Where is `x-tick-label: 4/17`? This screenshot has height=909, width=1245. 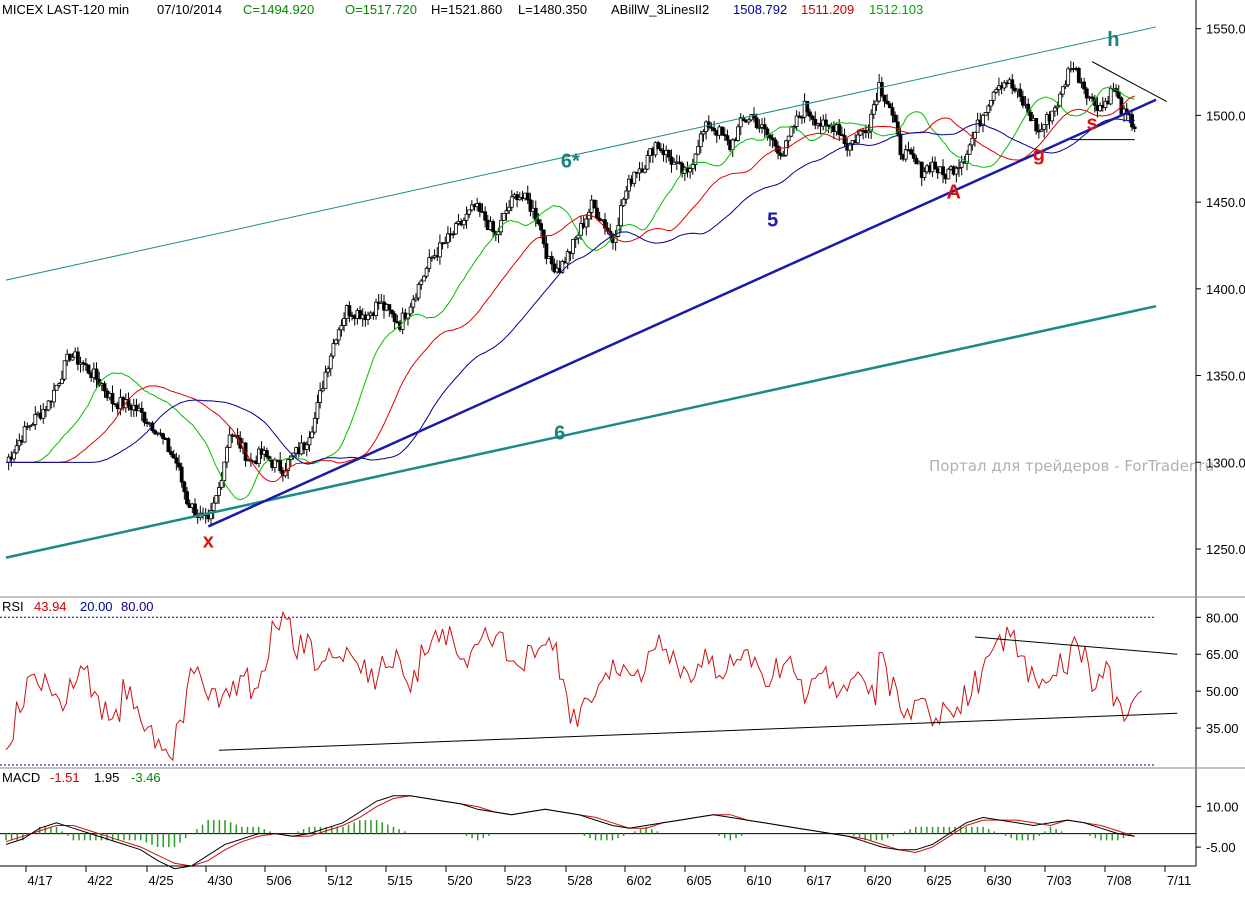
x-tick-label: 4/17 is located at coordinates (39, 880).